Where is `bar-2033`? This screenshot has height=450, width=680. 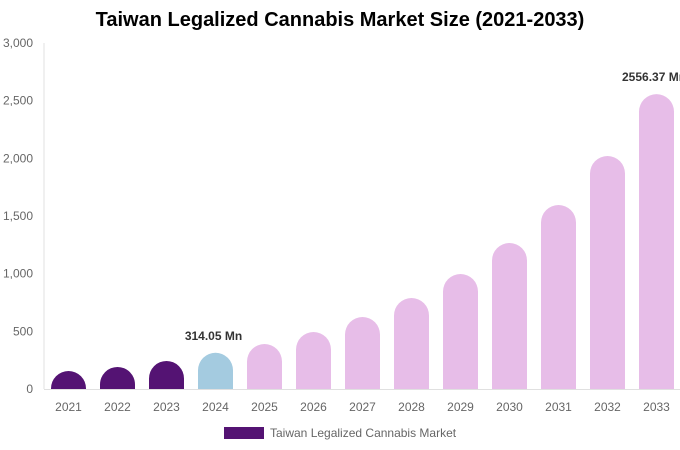
bar-2033 is located at coordinates (656, 241).